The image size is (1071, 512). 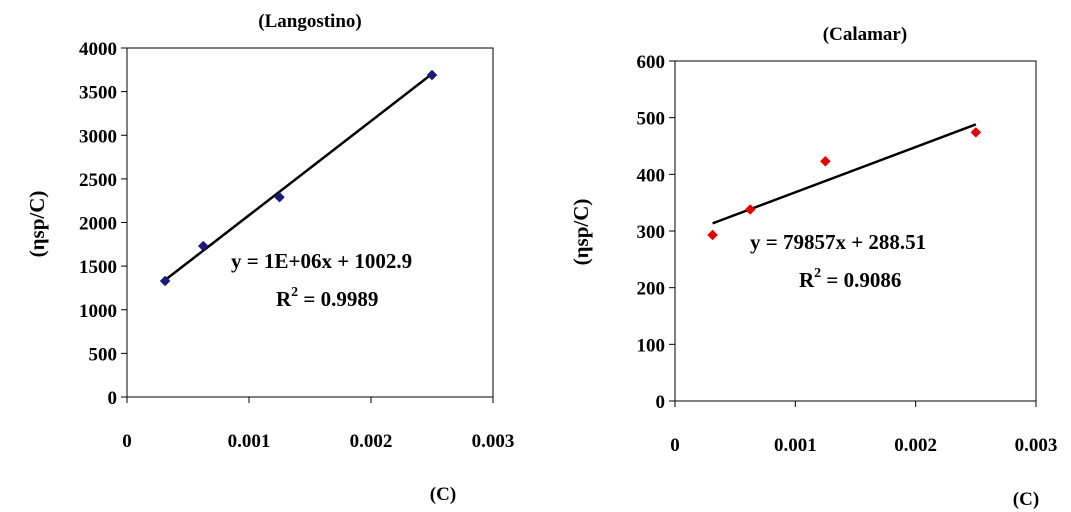 What do you see at coordinates (651, 289) in the screenshot?
I see `chart2-y-tick-label: 200` at bounding box center [651, 289].